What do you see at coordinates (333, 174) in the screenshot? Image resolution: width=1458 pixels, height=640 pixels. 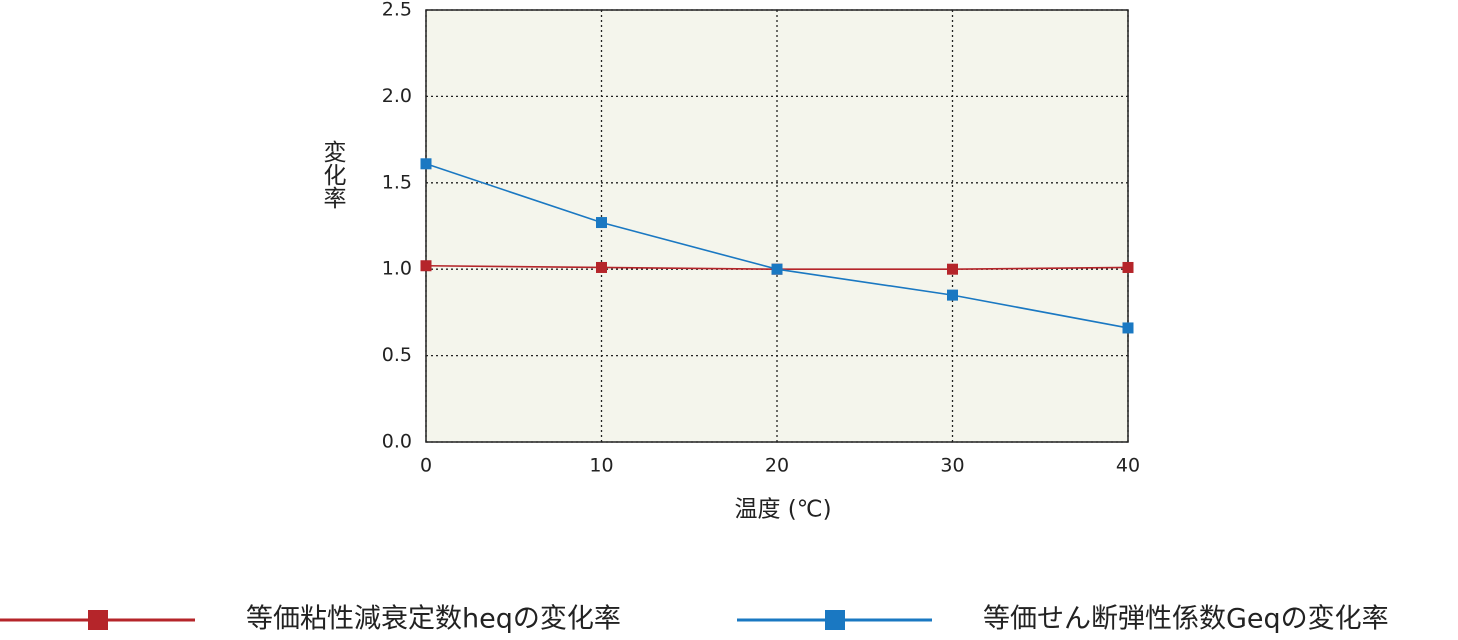 I see `y-axis-title: 変化率` at bounding box center [333, 174].